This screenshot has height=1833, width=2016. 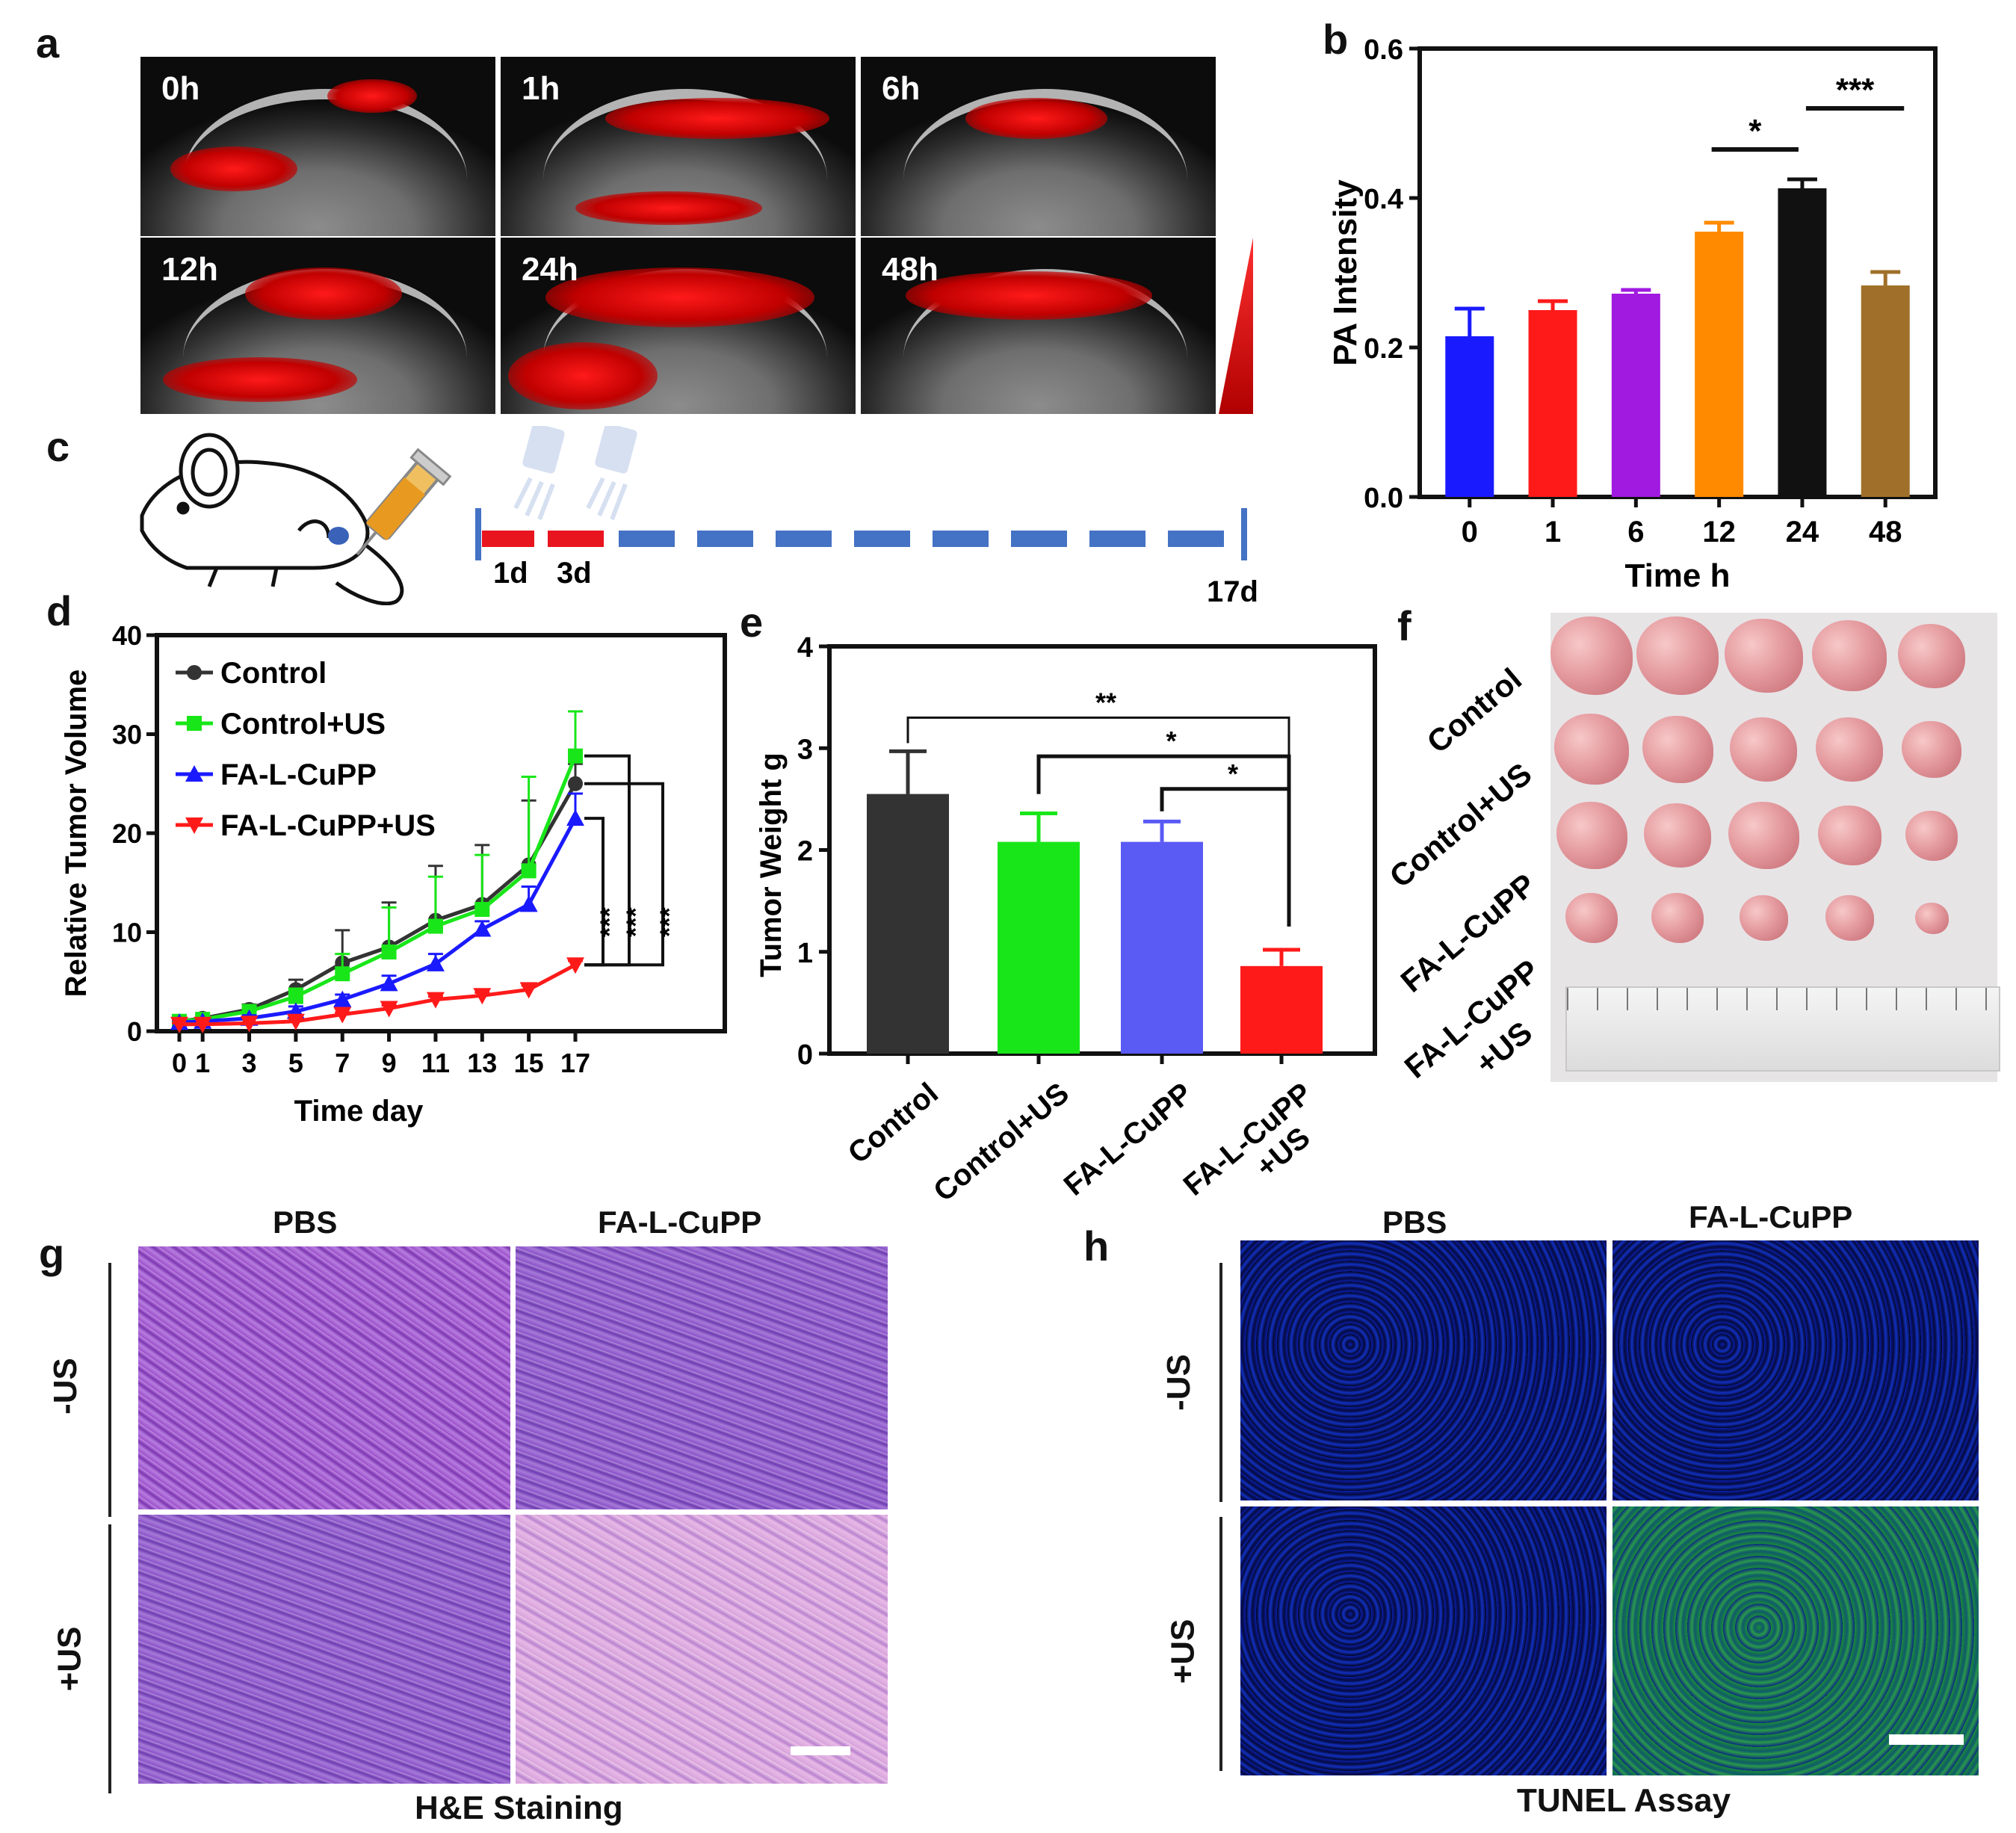 What do you see at coordinates (574, 573) in the screenshot?
I see `timeline-label-3d: 3d` at bounding box center [574, 573].